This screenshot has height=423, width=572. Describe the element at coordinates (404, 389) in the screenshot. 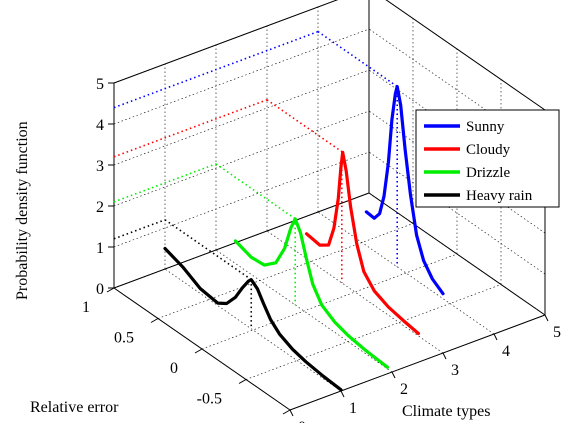

I see `x-tick-label: 2` at that location.